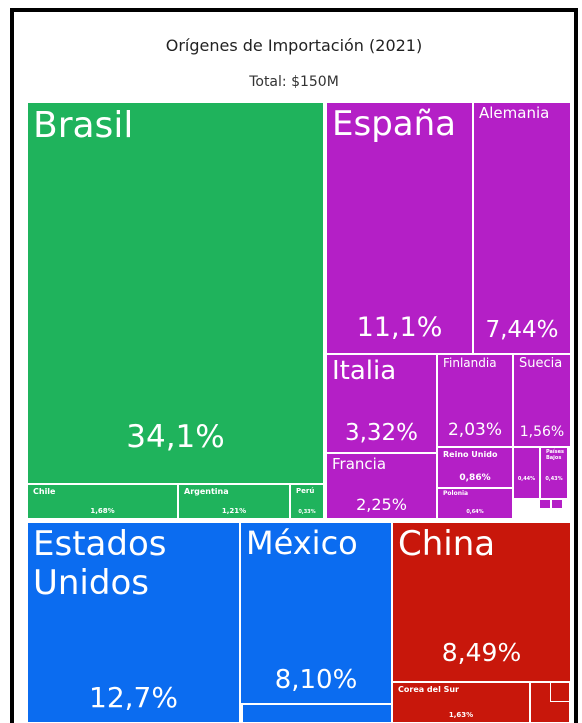  Describe the element at coordinates (100, 564) in the screenshot. I see `cell-name: Estados Unidos` at that location.